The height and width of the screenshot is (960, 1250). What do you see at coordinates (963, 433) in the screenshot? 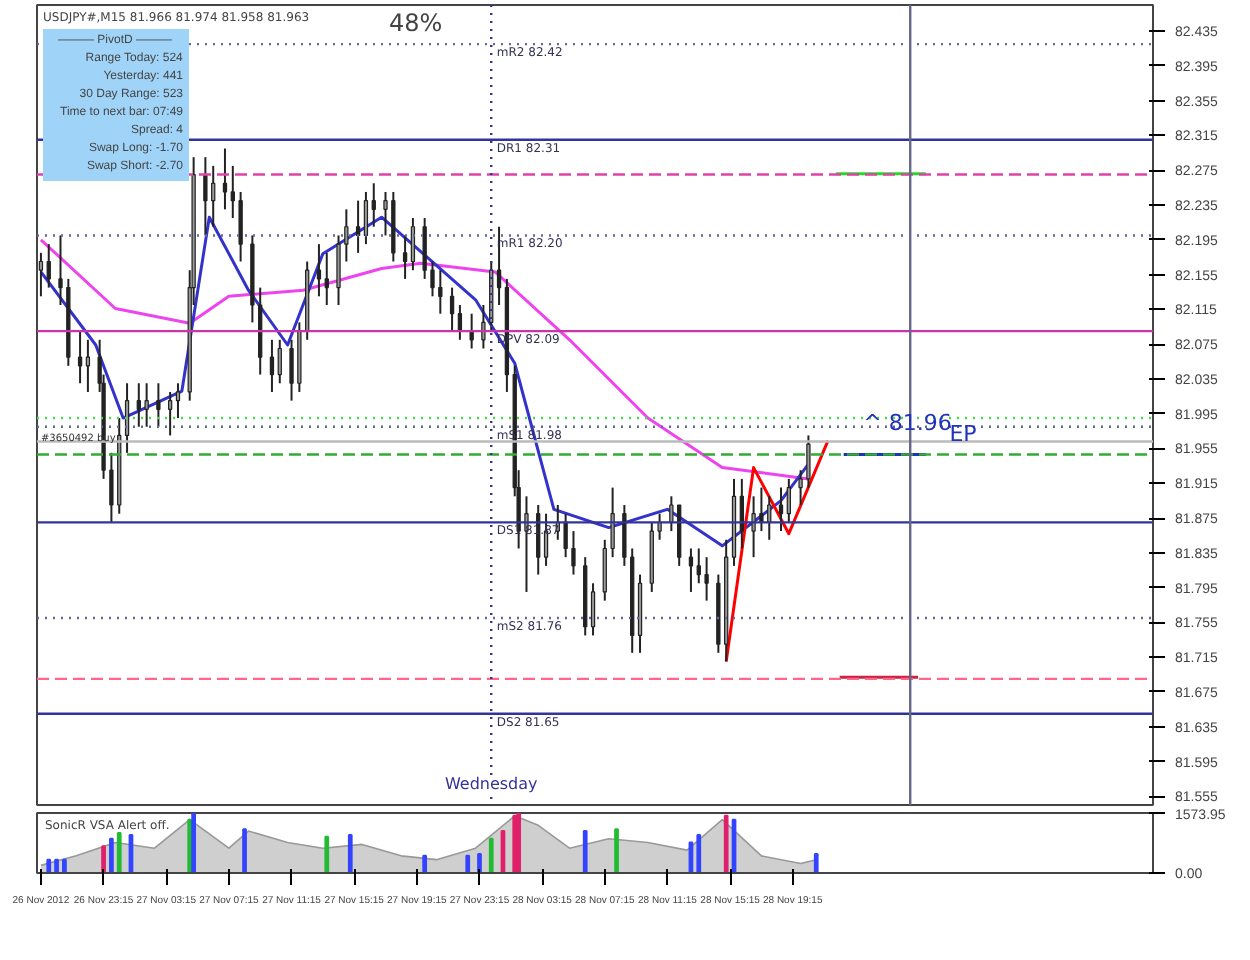
I see `annotation: EP` at bounding box center [963, 433].